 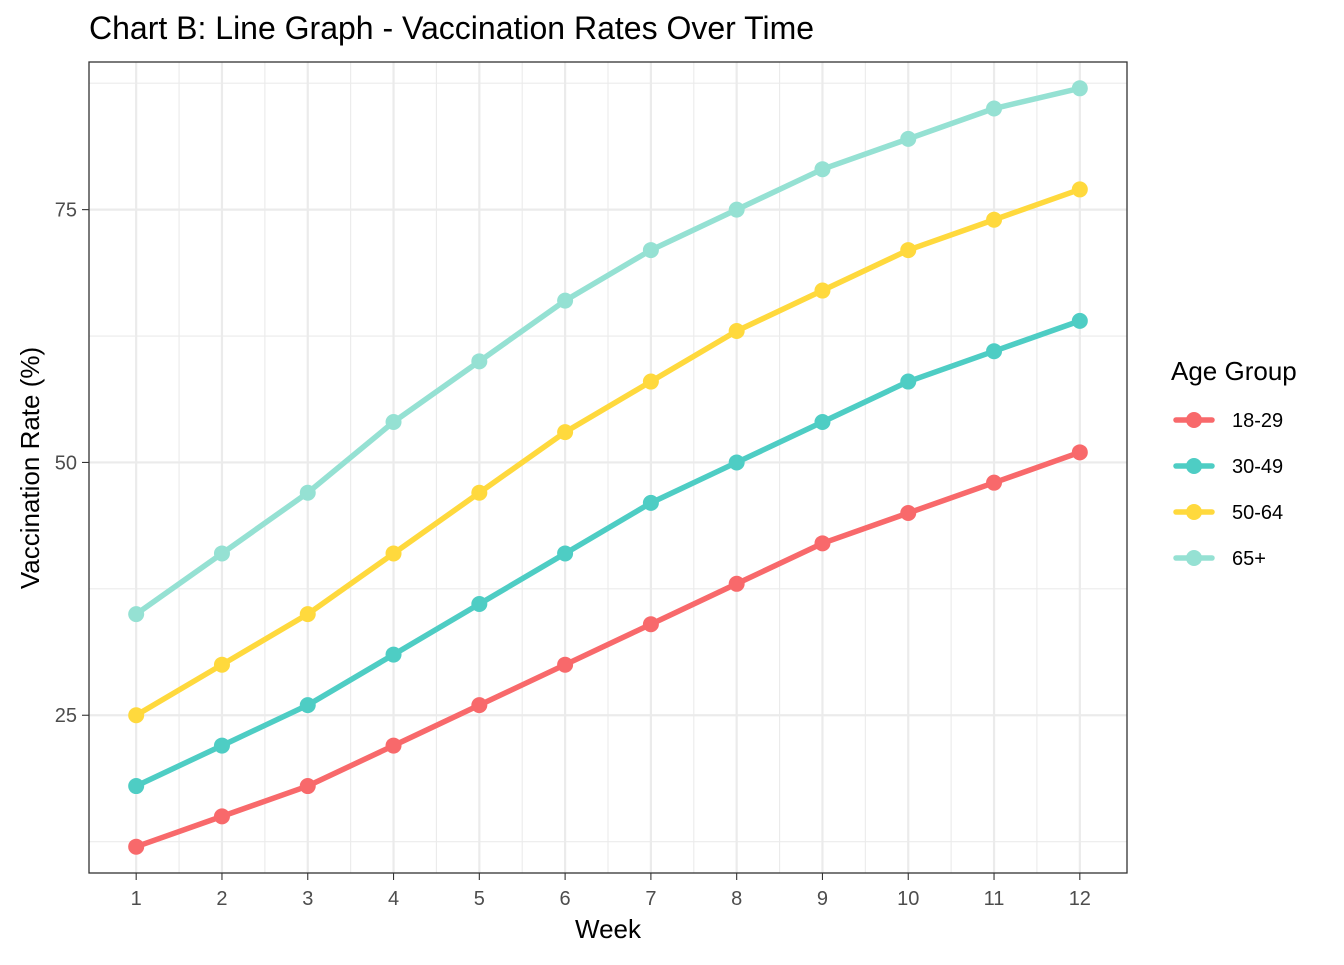 I want to click on x-tick-label: 12, so click(x=1080, y=899).